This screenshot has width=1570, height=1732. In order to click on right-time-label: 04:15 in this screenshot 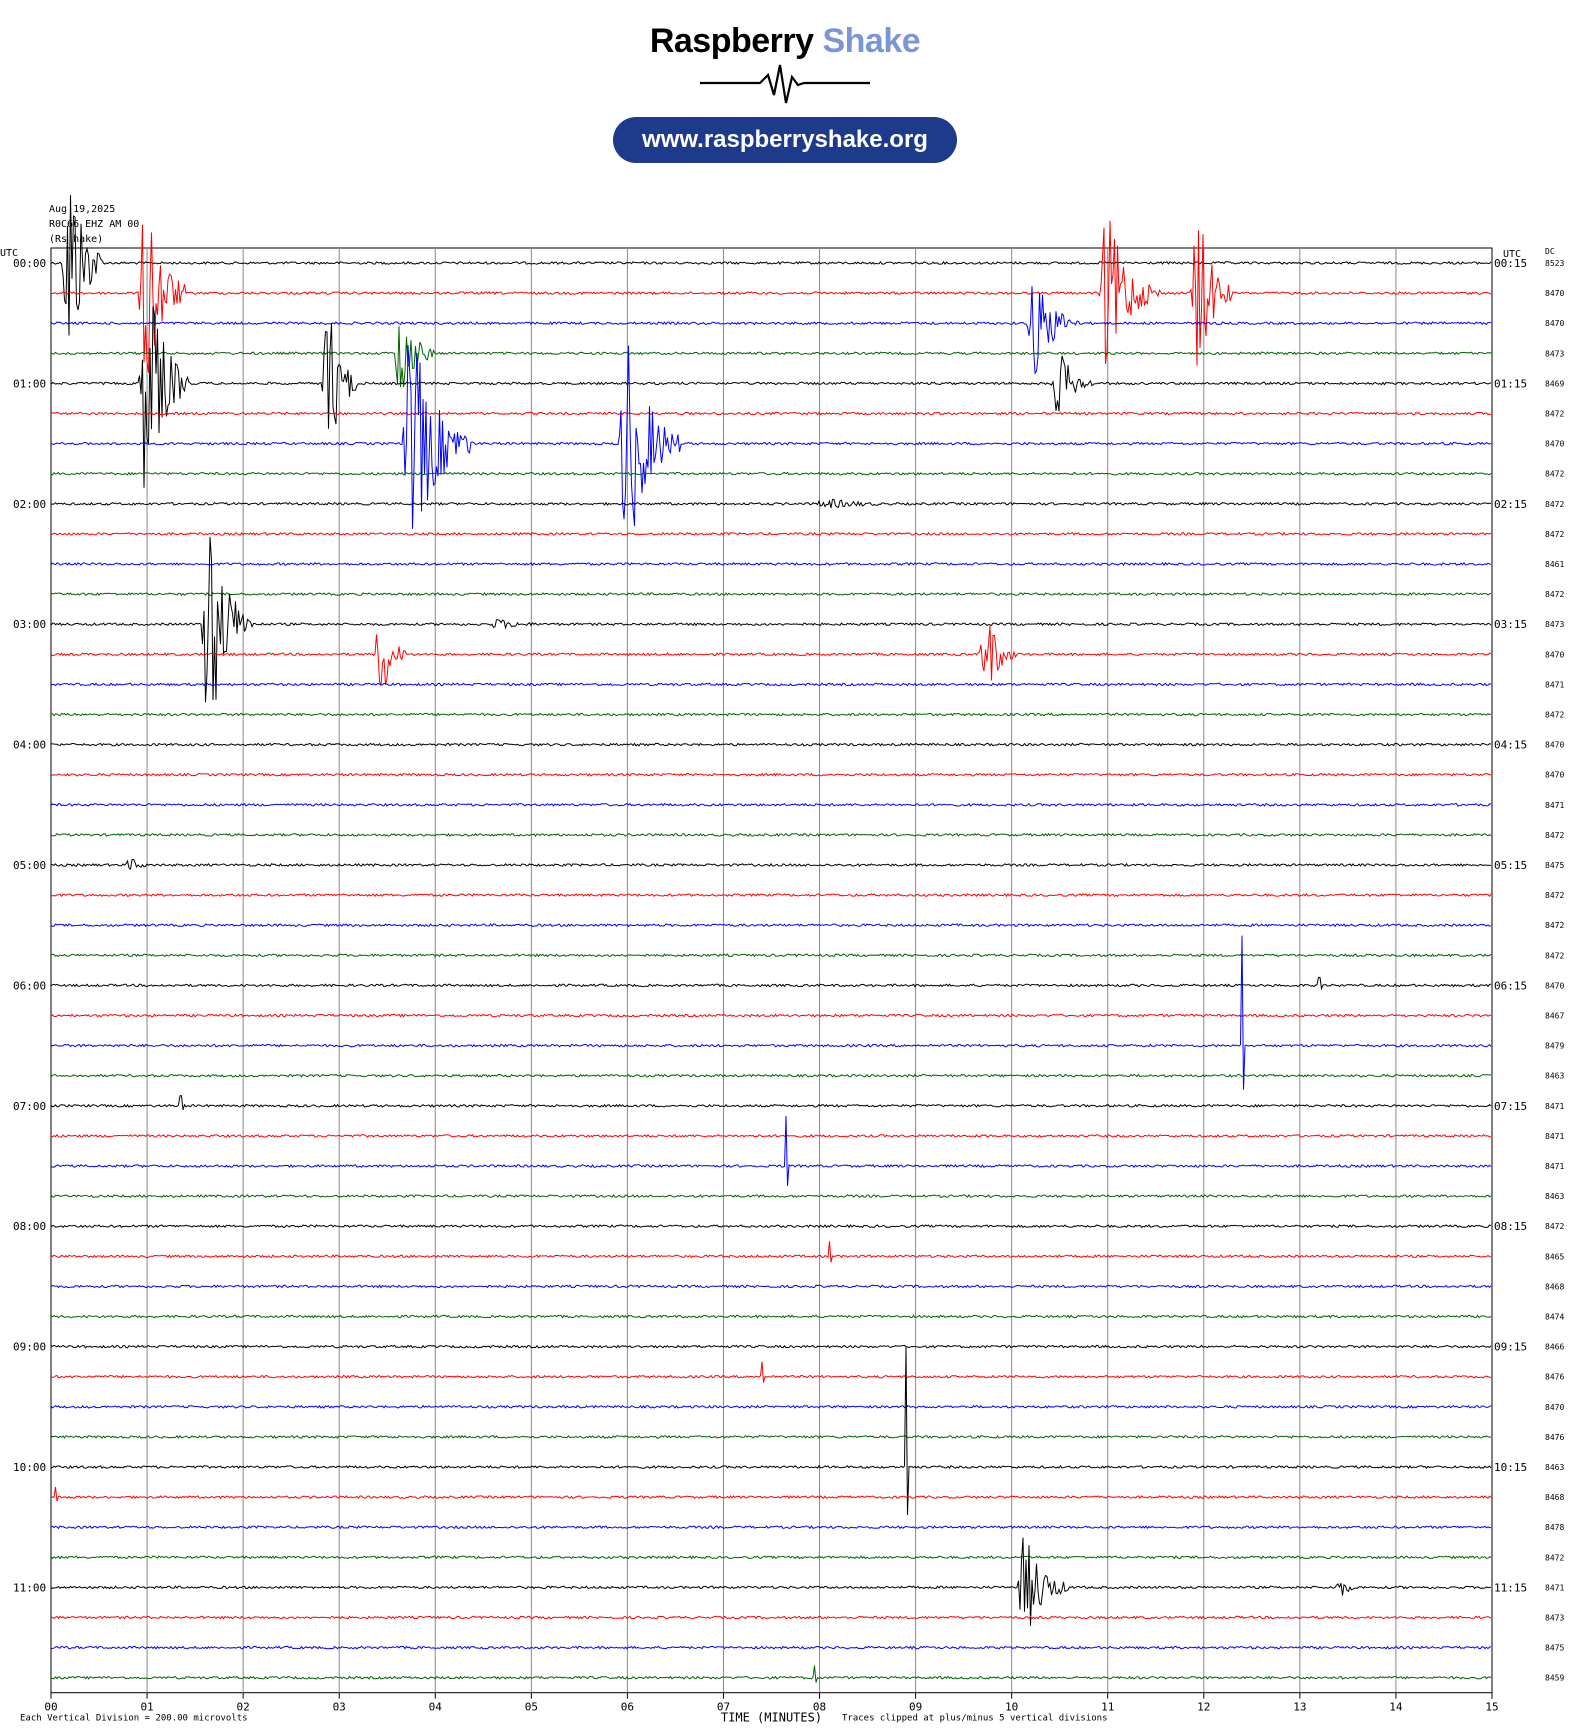, I will do `click(1510, 745)`.